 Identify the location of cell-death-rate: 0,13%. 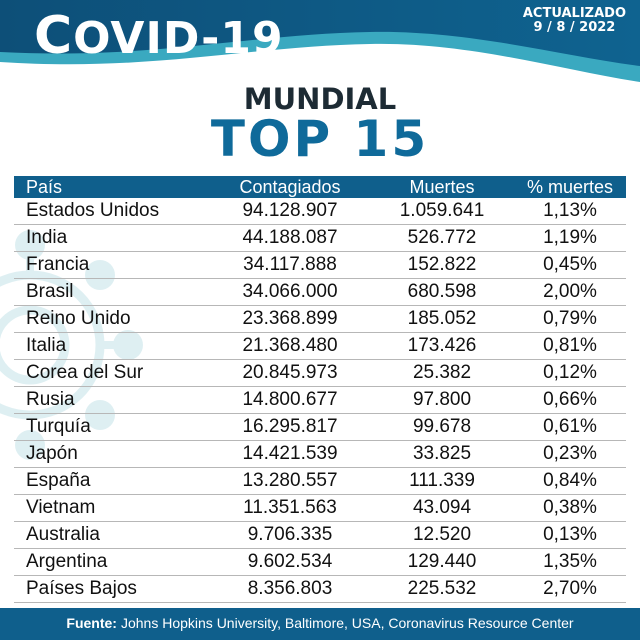
(570, 534).